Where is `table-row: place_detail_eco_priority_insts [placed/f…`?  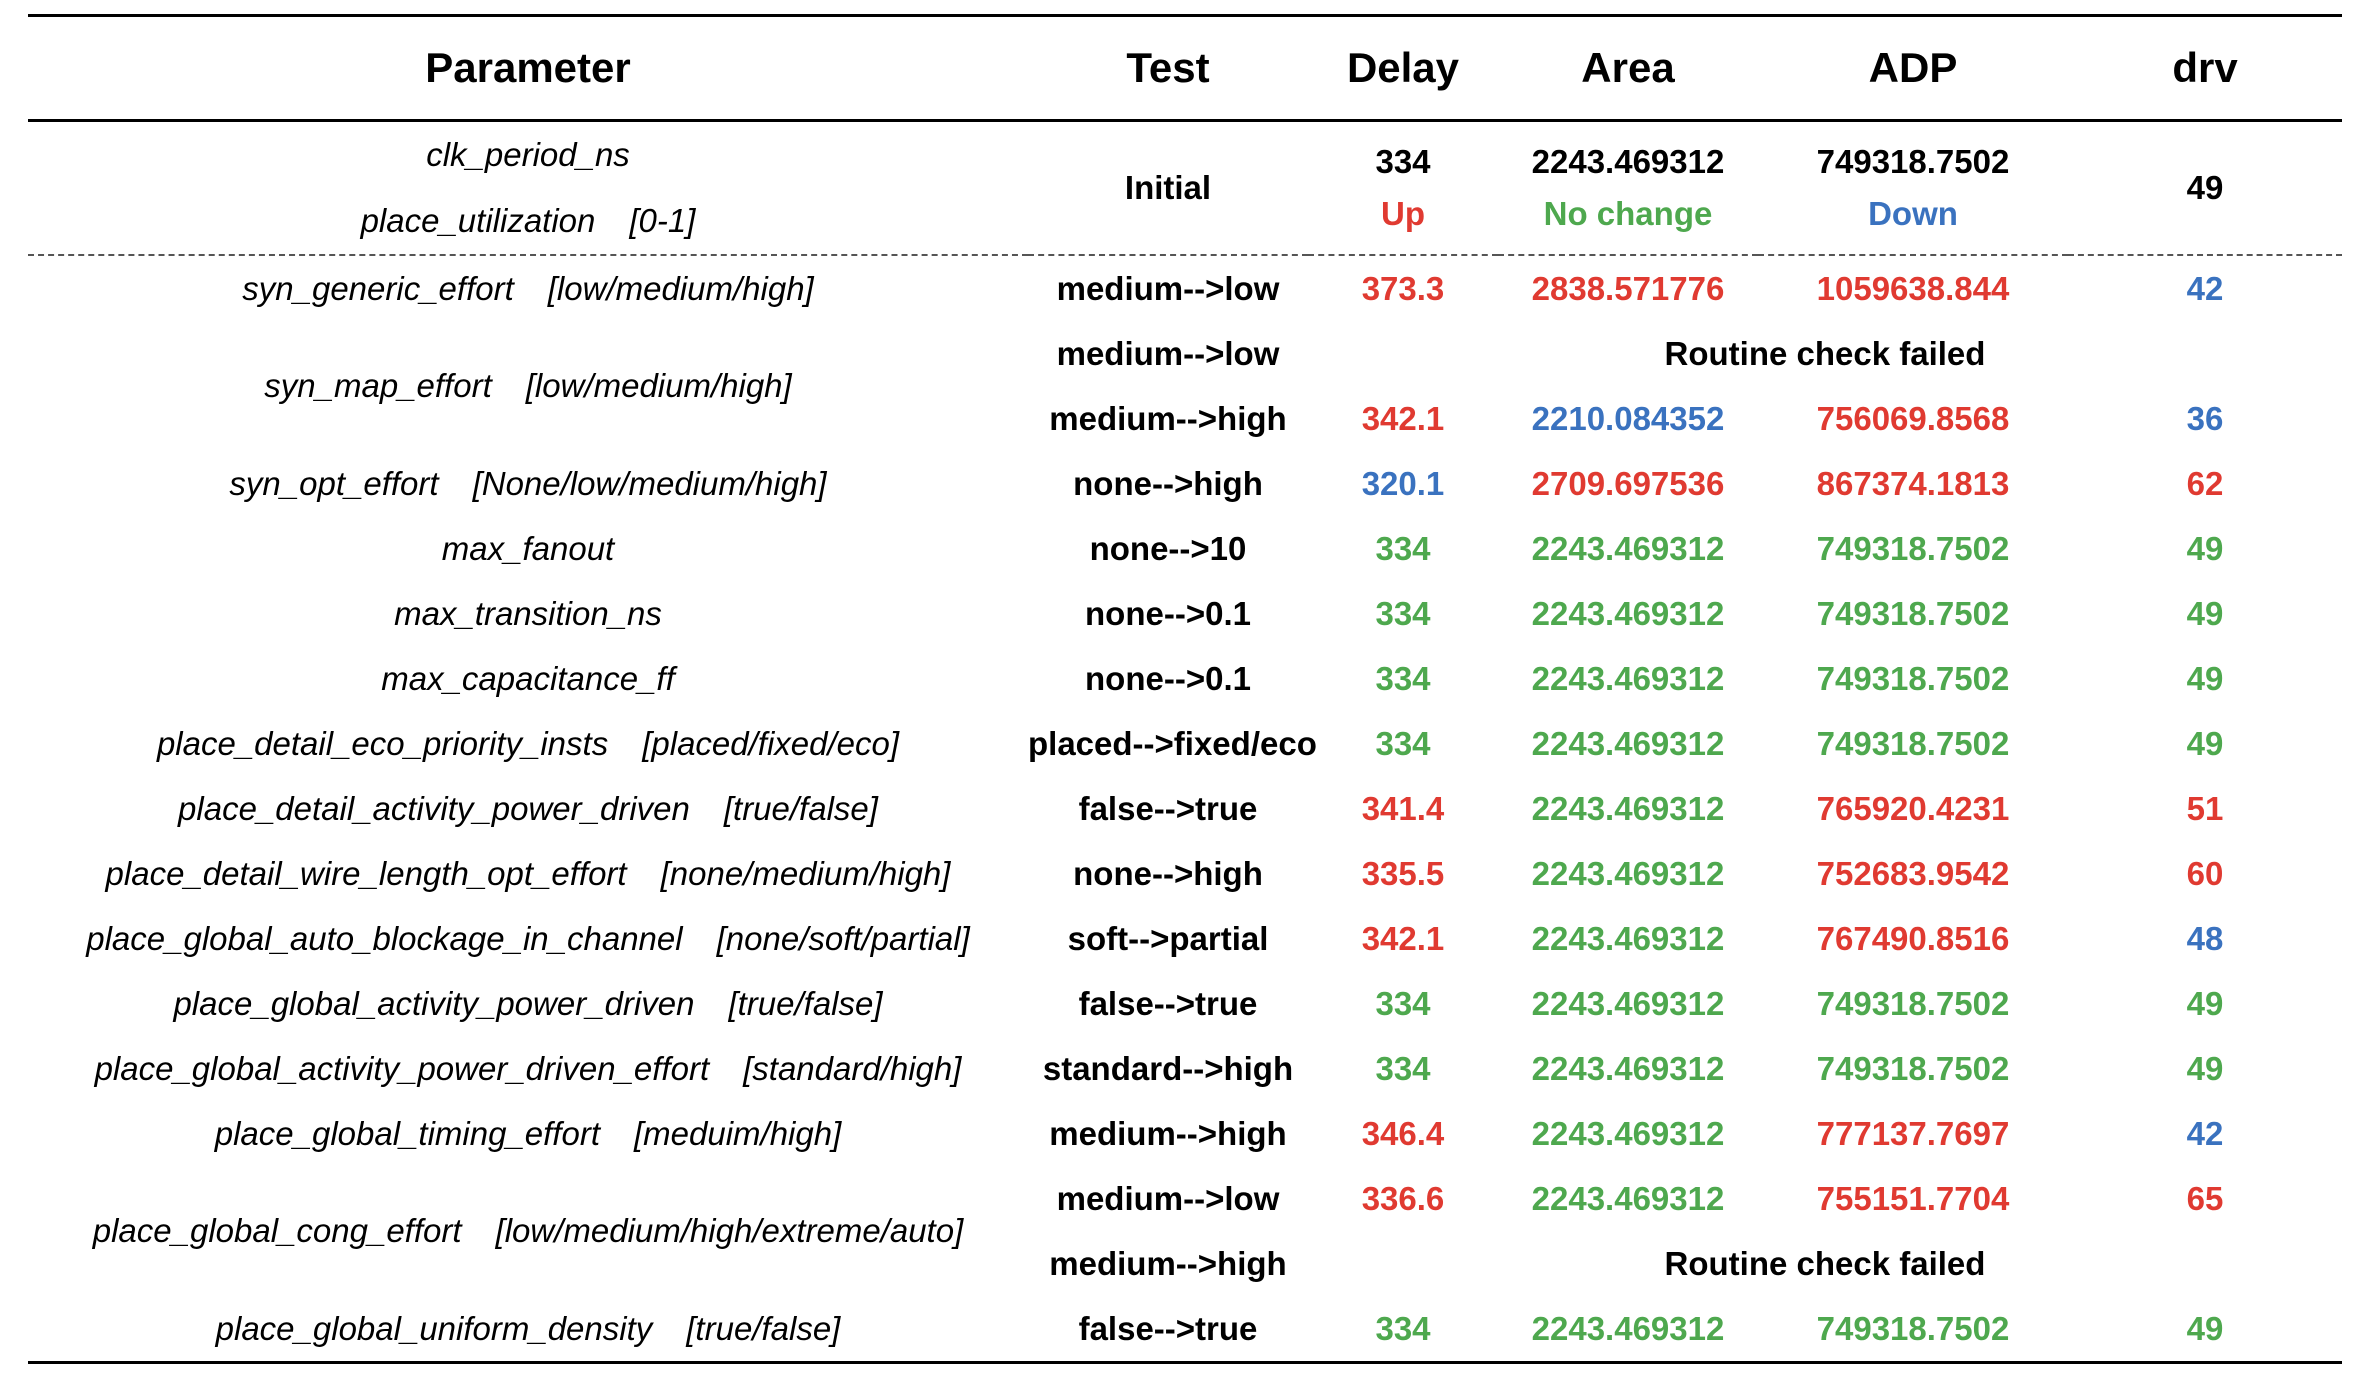 table-row: place_detail_eco_priority_insts [placed/f… is located at coordinates (1185, 743).